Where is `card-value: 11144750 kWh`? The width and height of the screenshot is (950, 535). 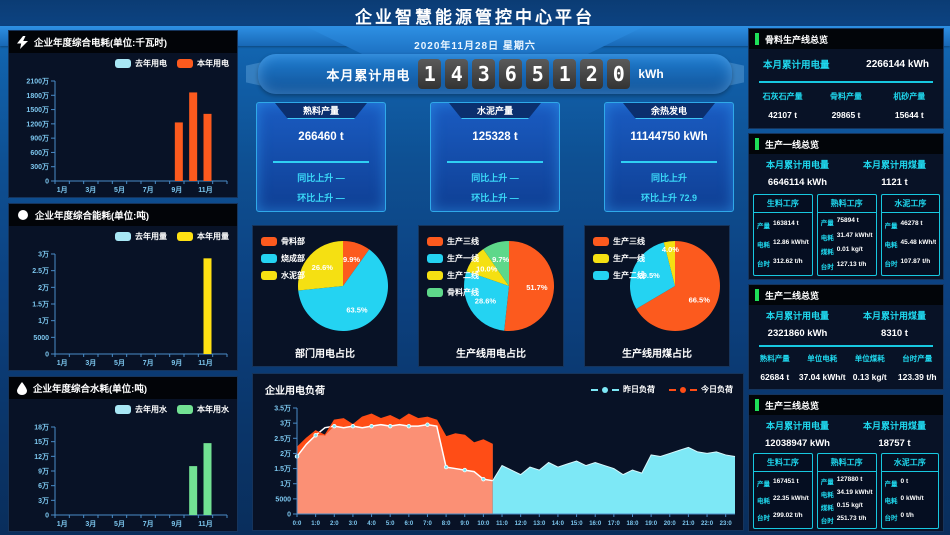
card-value: 11144750 kWh is located at coordinates (669, 137).